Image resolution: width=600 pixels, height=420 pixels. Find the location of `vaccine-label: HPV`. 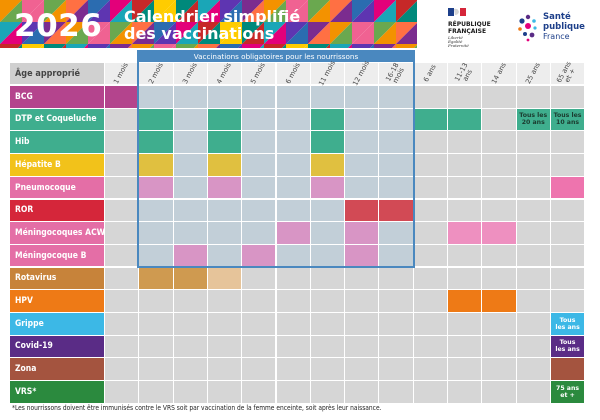

vaccine-label: HPV is located at coordinates (57, 301).